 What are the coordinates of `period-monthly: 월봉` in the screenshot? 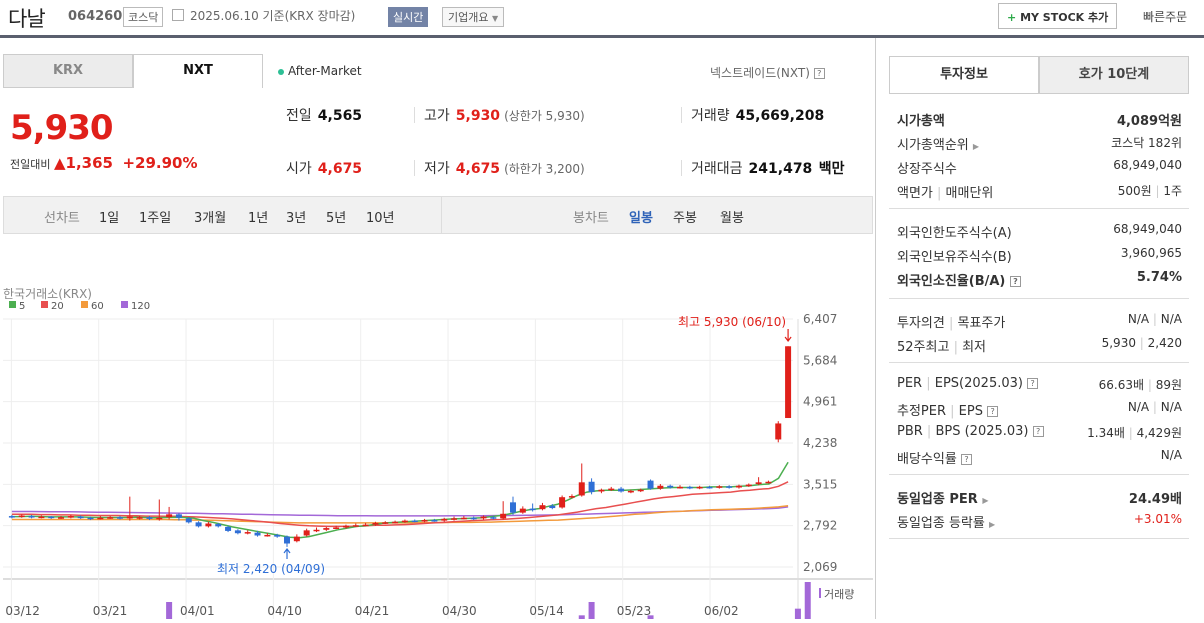 It's located at (732, 218).